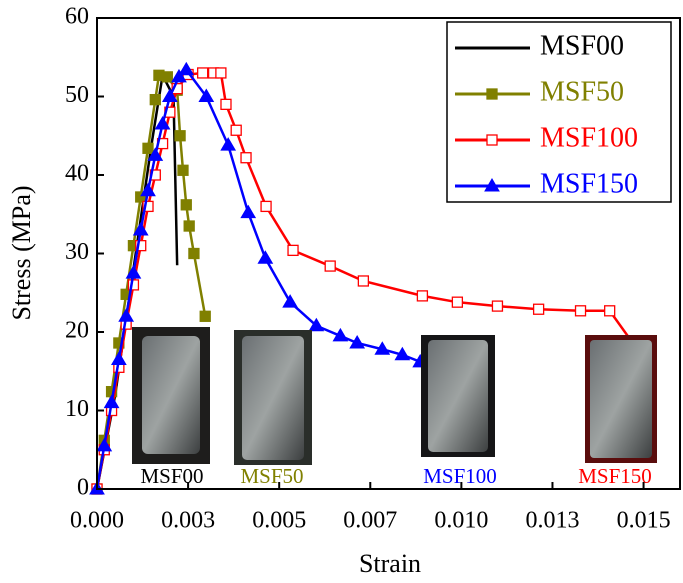 This screenshot has width=683, height=583. Describe the element at coordinates (77, 252) in the screenshot. I see `y-tick-label: 30` at that location.